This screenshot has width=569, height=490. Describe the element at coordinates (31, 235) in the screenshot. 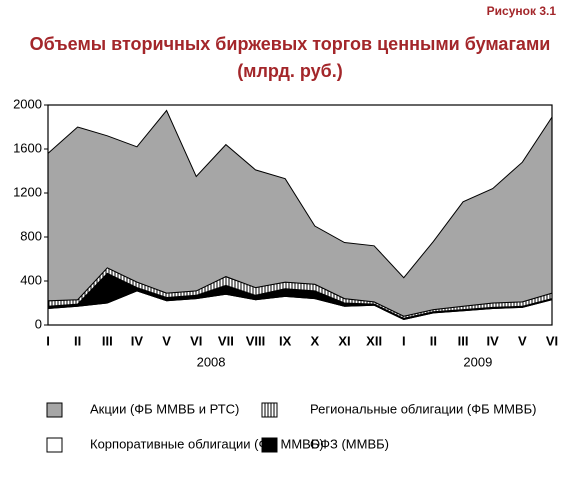

I see `y-tick-label: 800` at that location.